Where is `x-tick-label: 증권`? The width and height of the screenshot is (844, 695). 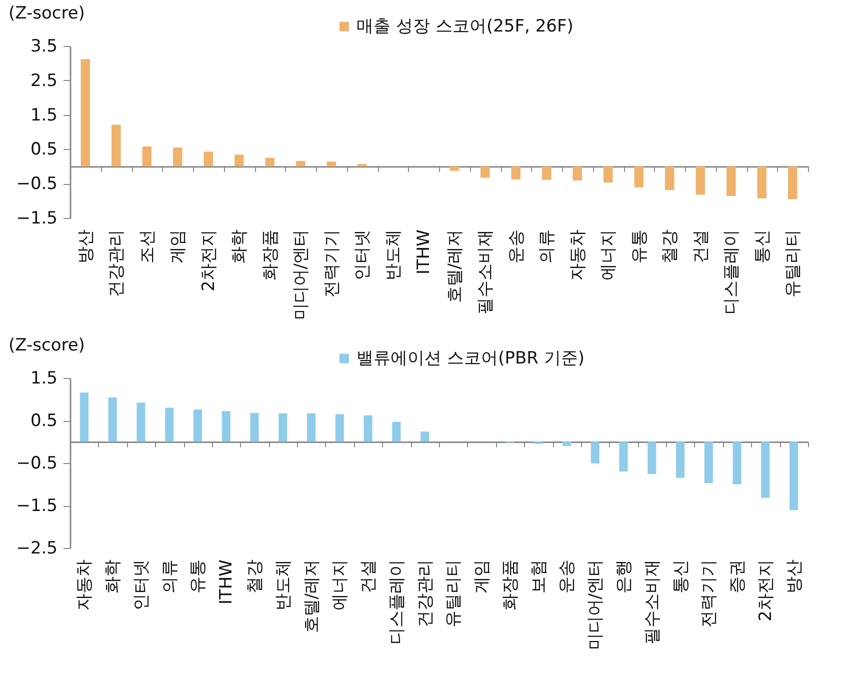 x-tick-label: 증권 is located at coordinates (738, 577).